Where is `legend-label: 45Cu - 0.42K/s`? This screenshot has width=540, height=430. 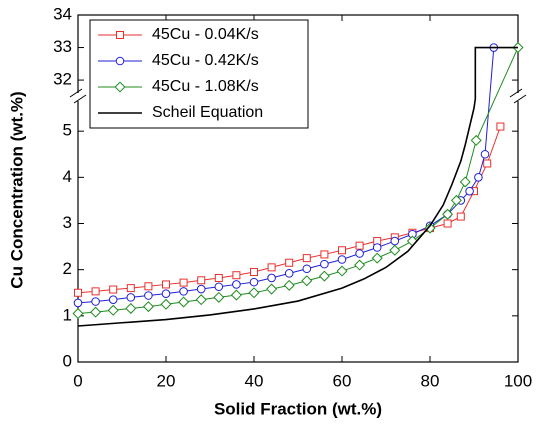
legend-label: 45Cu - 0.42K/s is located at coordinates (205, 60).